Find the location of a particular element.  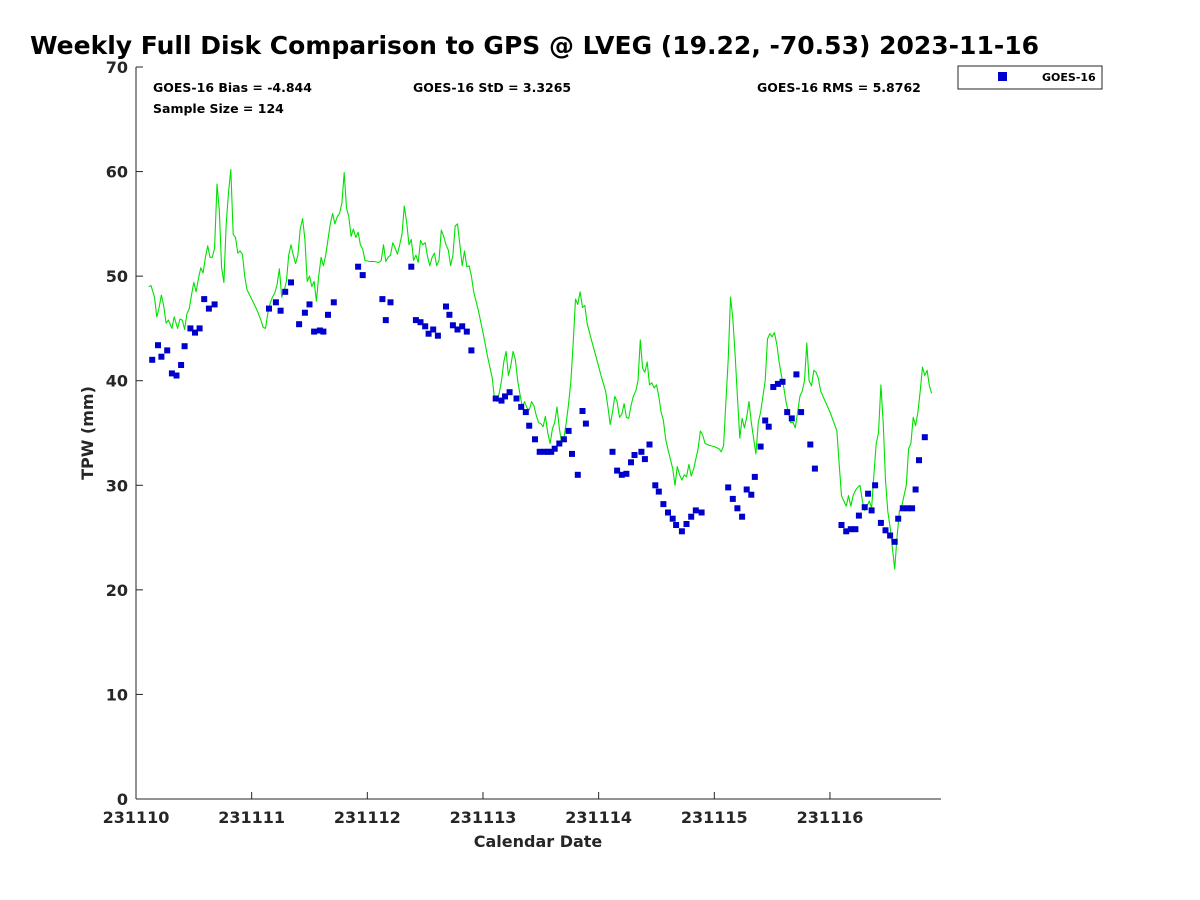

x-tick-label: 231115 is located at coordinates (714, 817).